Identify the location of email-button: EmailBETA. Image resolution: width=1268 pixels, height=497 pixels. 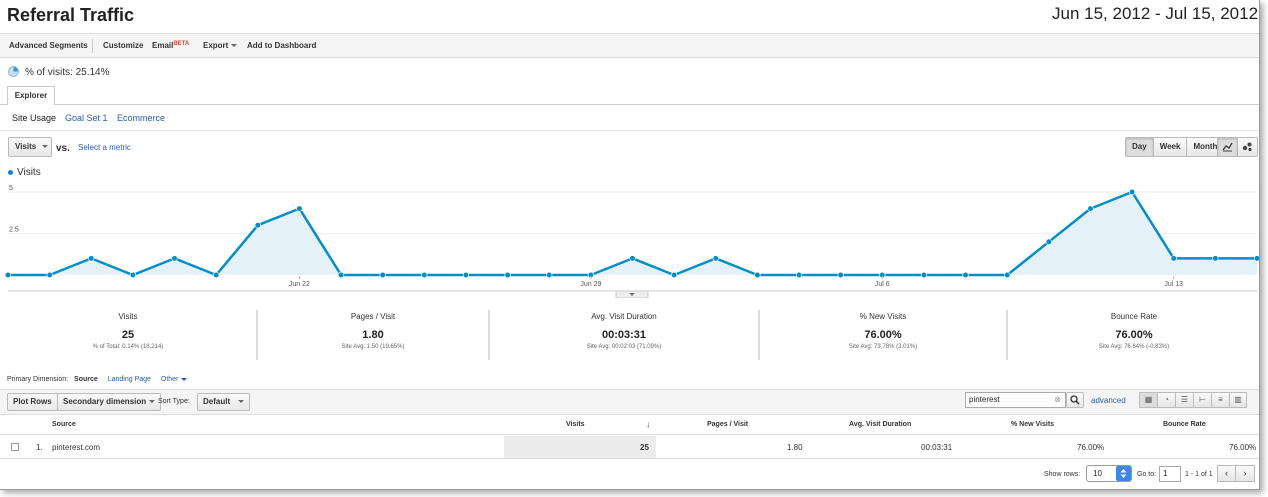
(170, 45).